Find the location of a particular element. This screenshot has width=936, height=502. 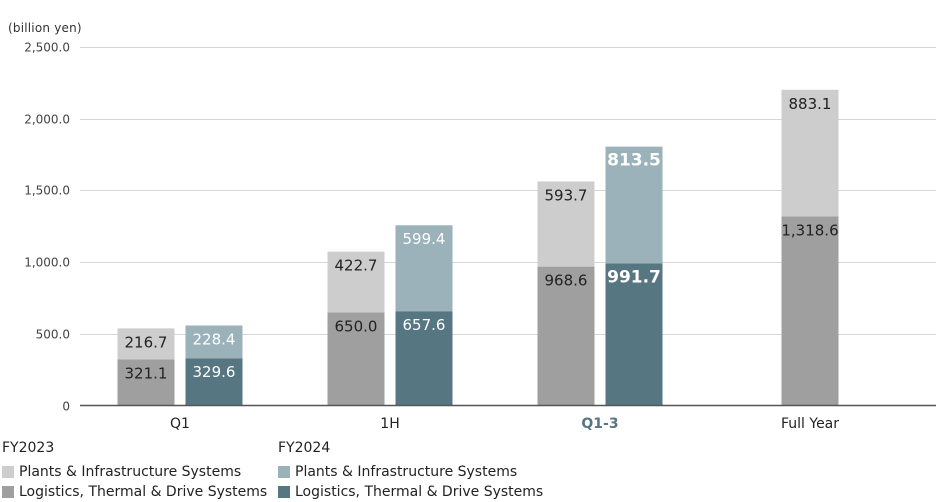

bar-value-label: 216.7 is located at coordinates (146, 342).